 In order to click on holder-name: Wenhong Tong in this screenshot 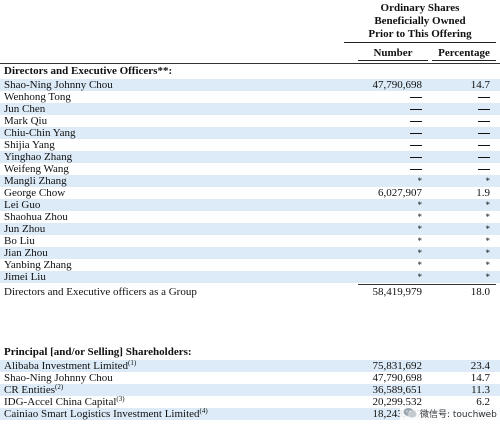, I will do `click(37, 97)`.